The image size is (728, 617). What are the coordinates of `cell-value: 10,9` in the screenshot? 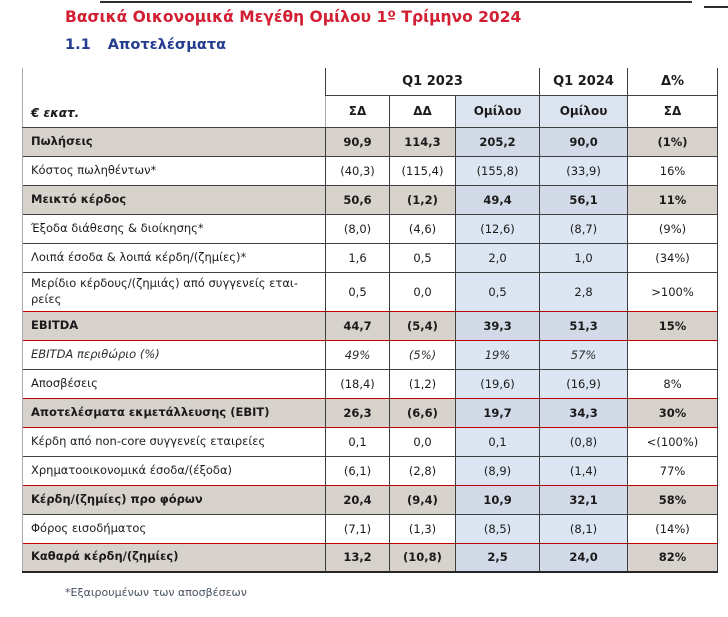 It's located at (497, 499).